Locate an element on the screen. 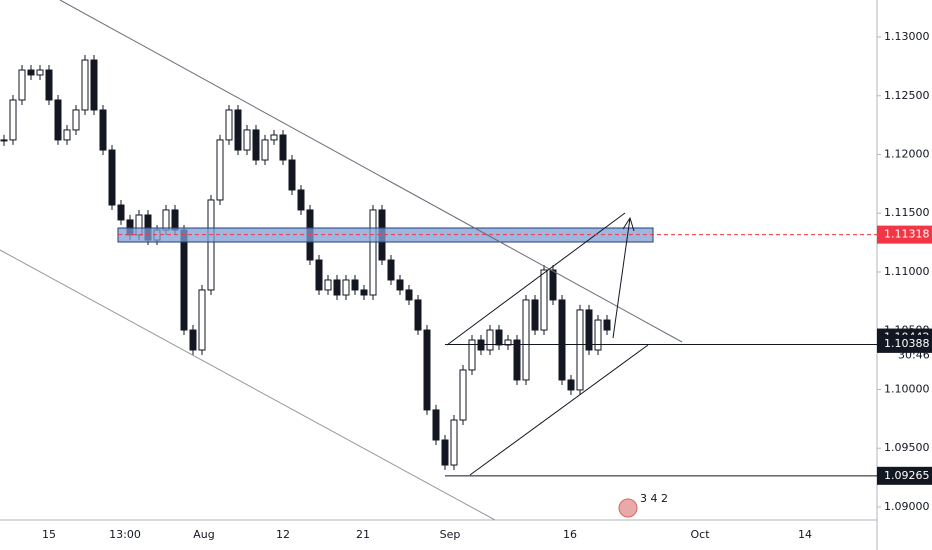  x-tick-label: 13:00 is located at coordinates (125, 534).